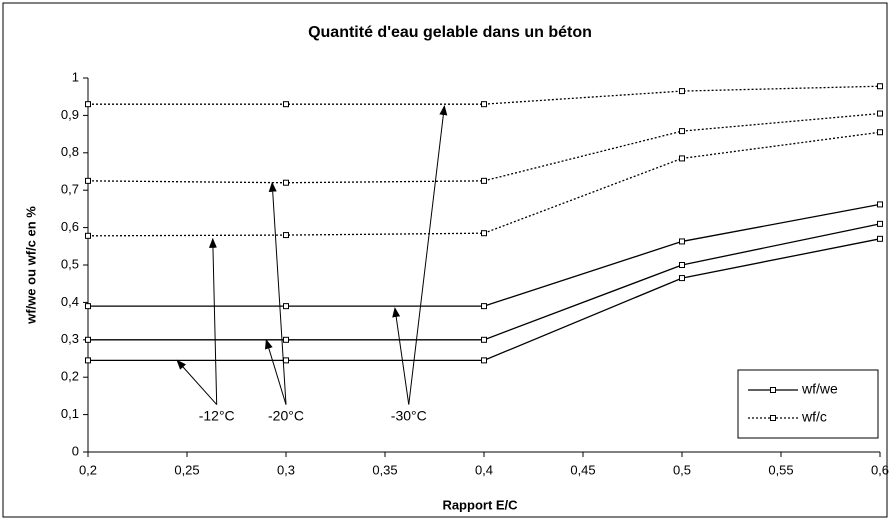 Image resolution: width=892 pixels, height=522 pixels. What do you see at coordinates (75, 450) in the screenshot?
I see `y-tick-label: 0` at bounding box center [75, 450].